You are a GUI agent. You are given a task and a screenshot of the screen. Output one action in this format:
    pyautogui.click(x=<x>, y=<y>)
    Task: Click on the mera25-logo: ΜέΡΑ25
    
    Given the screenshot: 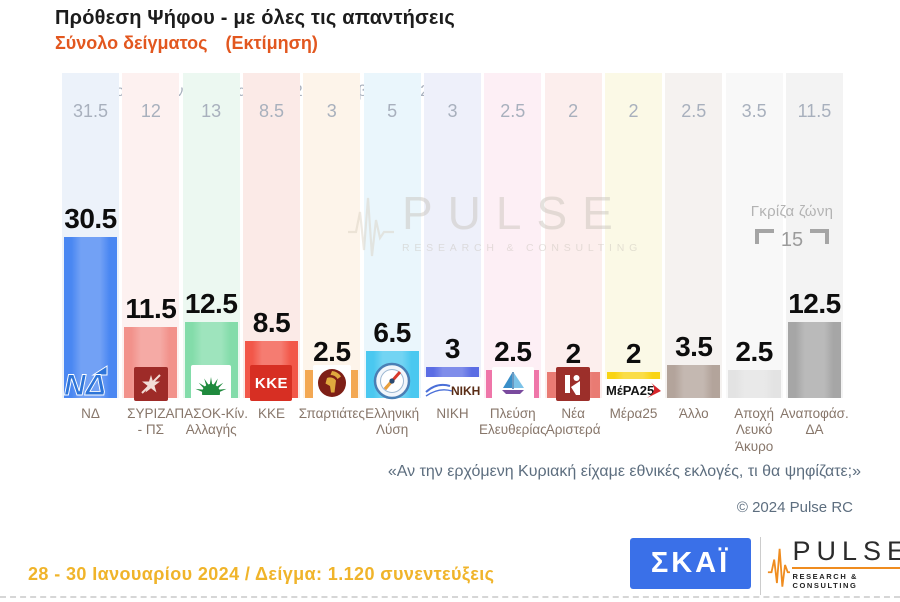 What is the action you would take?
    pyautogui.click(x=633, y=390)
    